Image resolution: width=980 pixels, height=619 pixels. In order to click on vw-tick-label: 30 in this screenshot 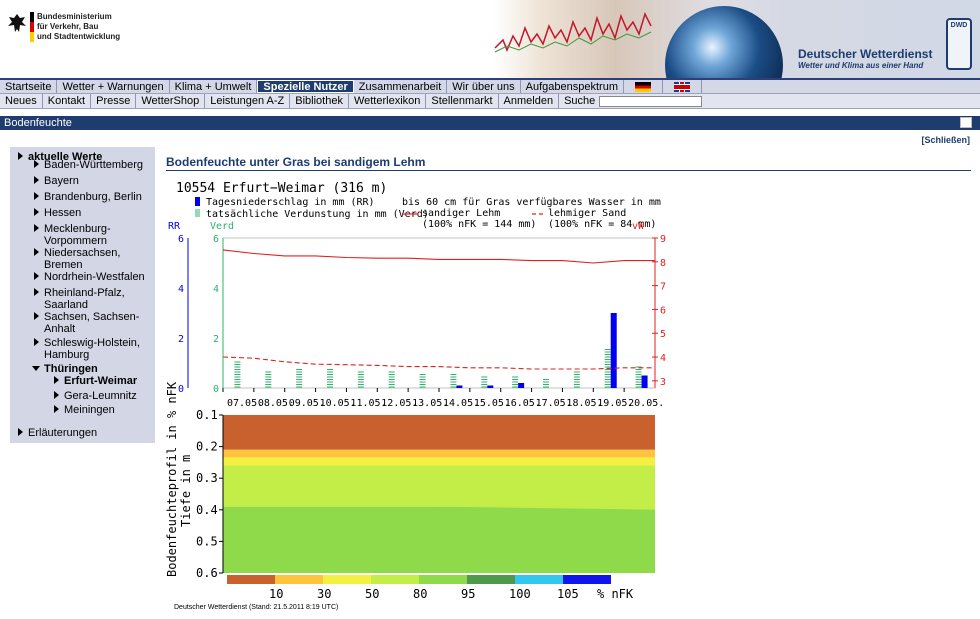, I will do `click(663, 382)`.